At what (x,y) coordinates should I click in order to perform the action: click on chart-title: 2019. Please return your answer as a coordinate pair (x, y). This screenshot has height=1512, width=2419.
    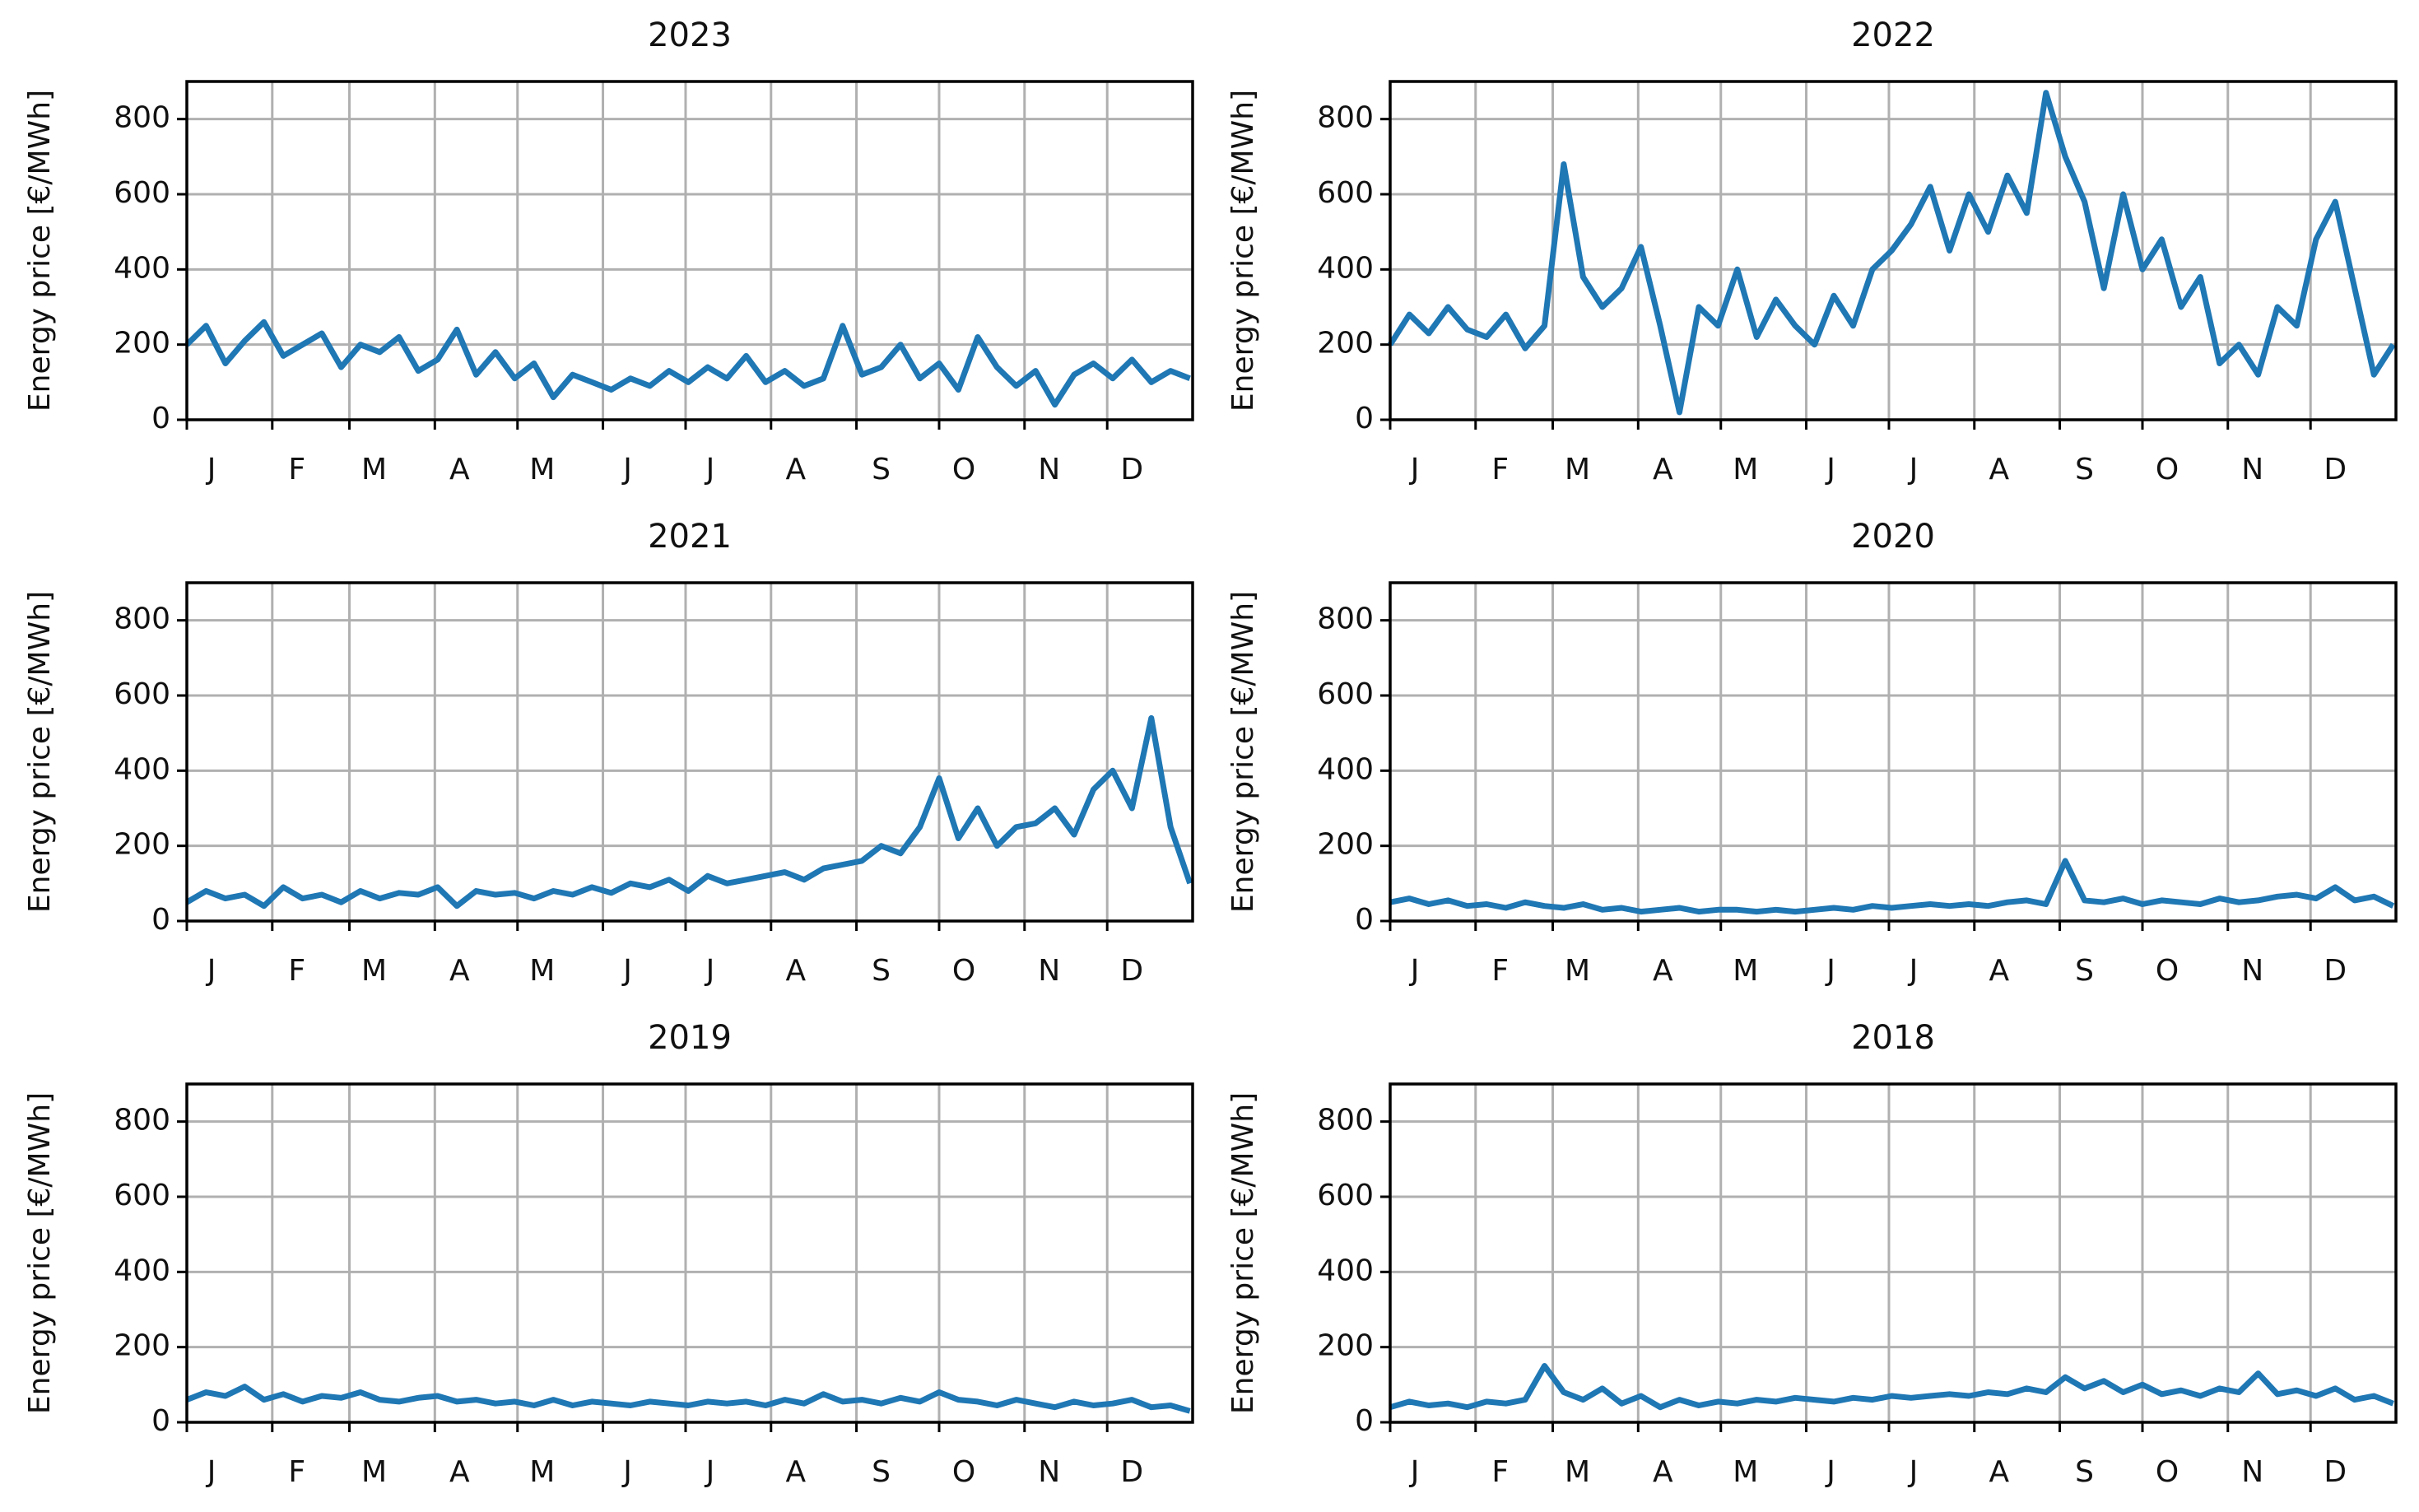
    Looking at the image, I should click on (690, 1038).